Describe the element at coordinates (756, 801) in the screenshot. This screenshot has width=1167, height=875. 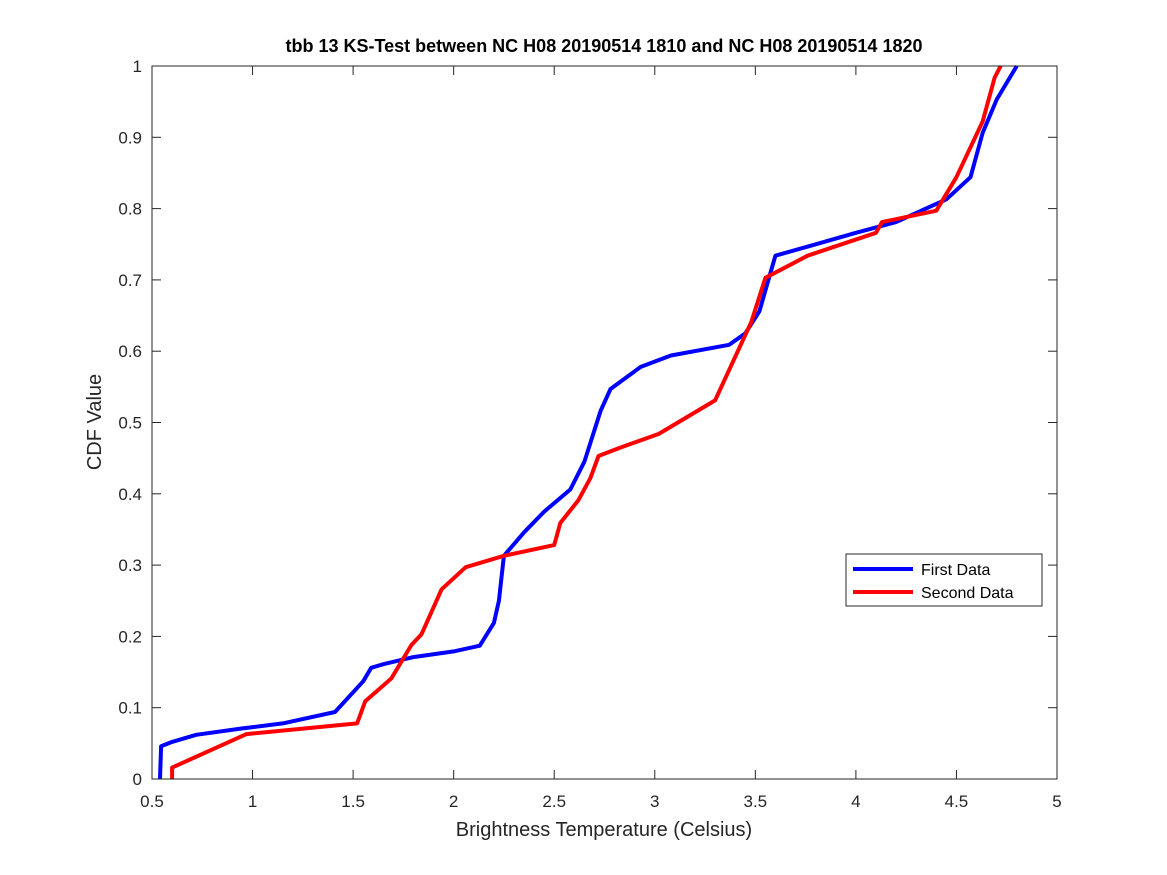
I see `x-tick-label: 3.5` at that location.